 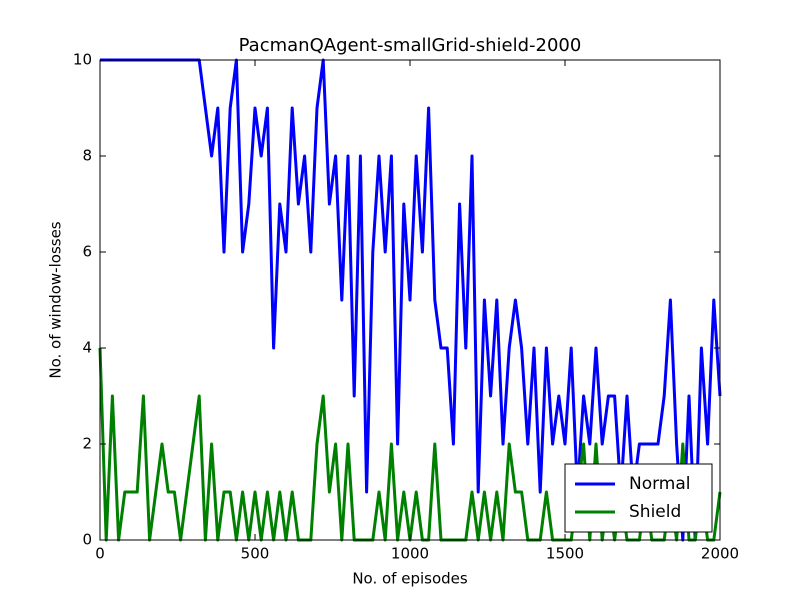 I want to click on legend-label: Shield, so click(x=655, y=512).